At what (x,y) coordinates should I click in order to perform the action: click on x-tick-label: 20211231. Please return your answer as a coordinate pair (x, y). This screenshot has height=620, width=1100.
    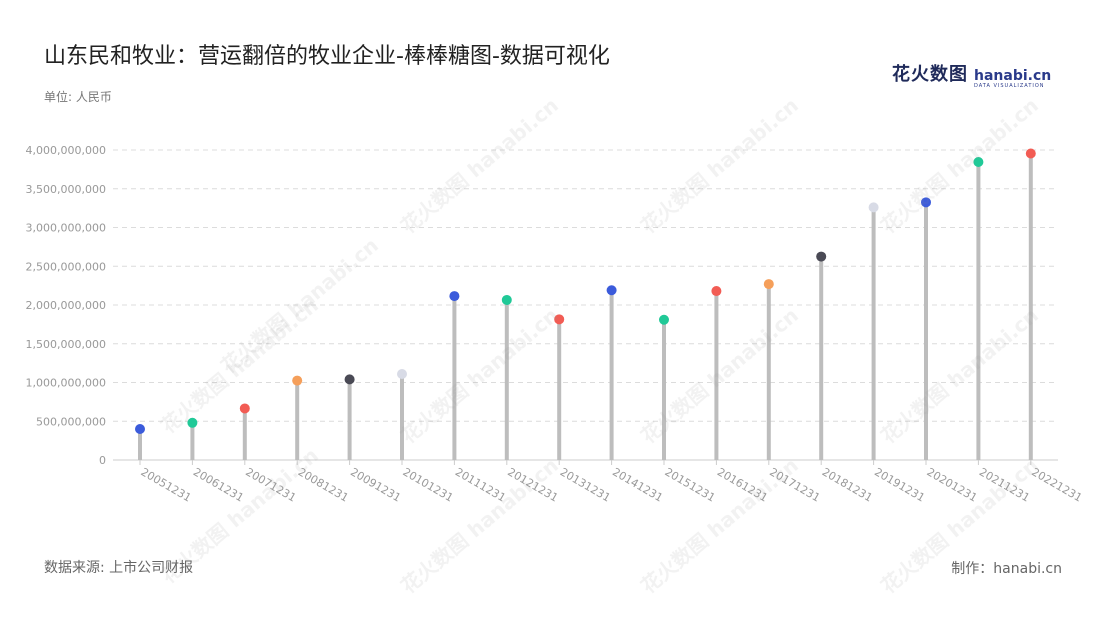
    Looking at the image, I should click on (1004, 484).